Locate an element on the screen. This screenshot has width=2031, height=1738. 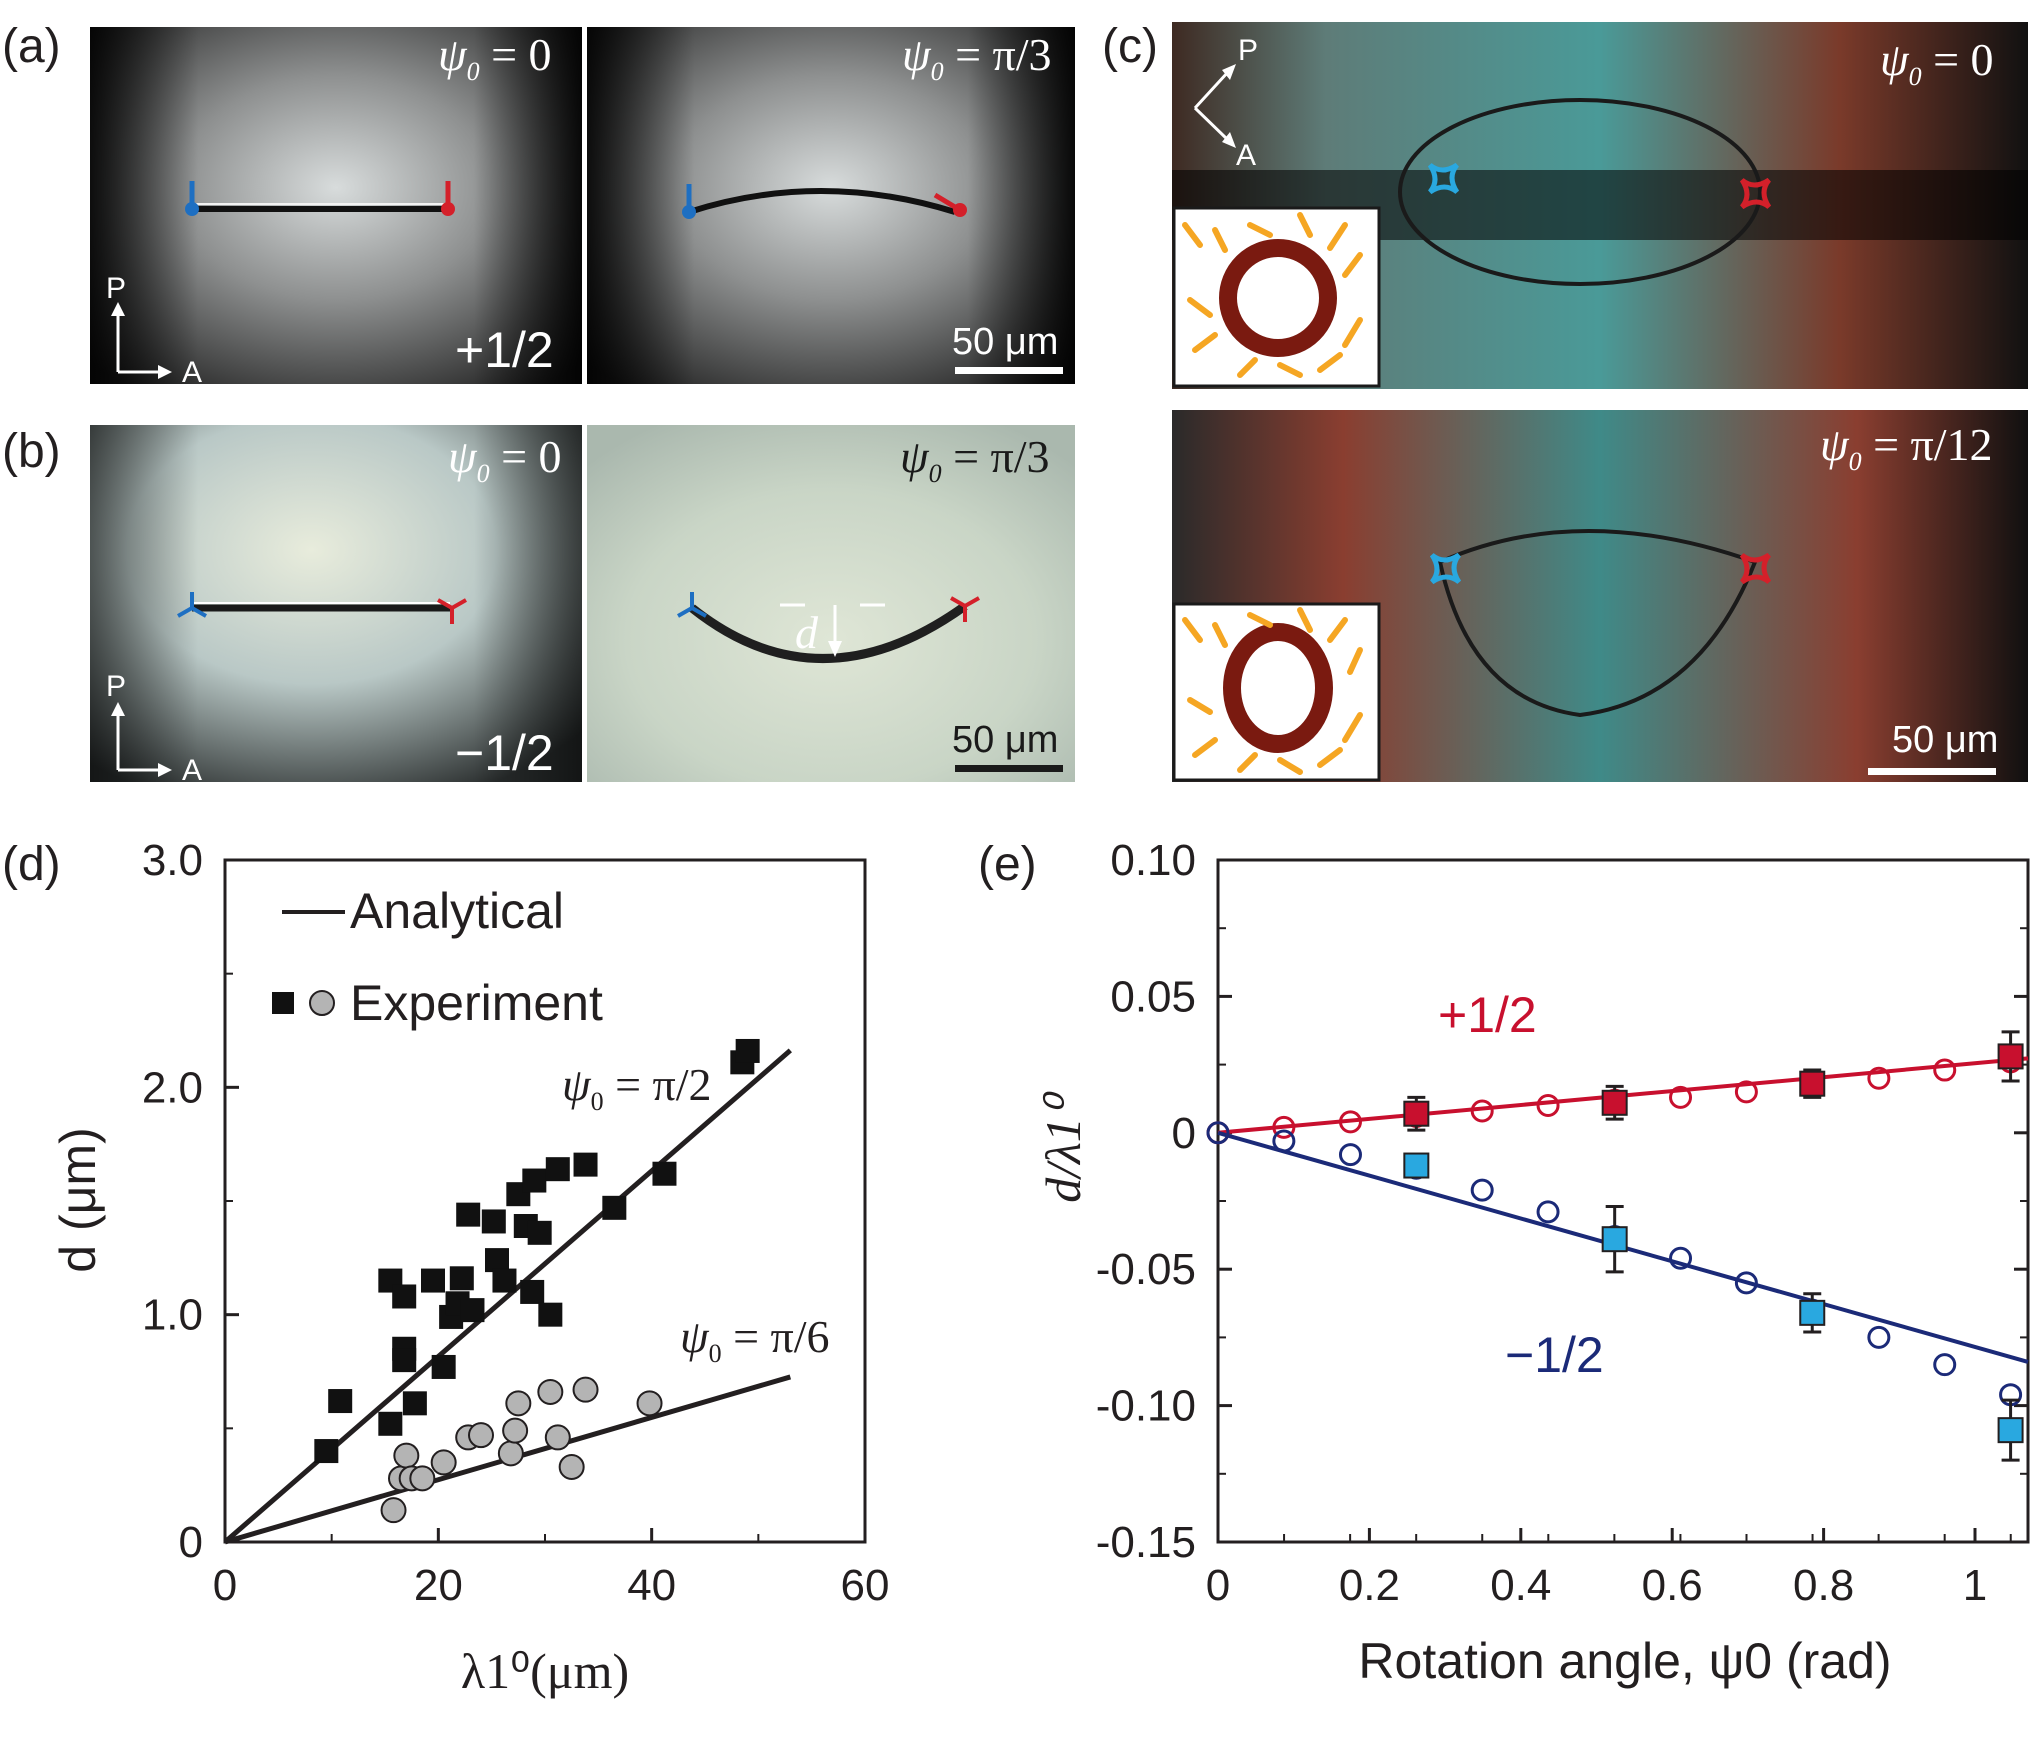
charge-label-a: +1/2 is located at coordinates (504, 350).